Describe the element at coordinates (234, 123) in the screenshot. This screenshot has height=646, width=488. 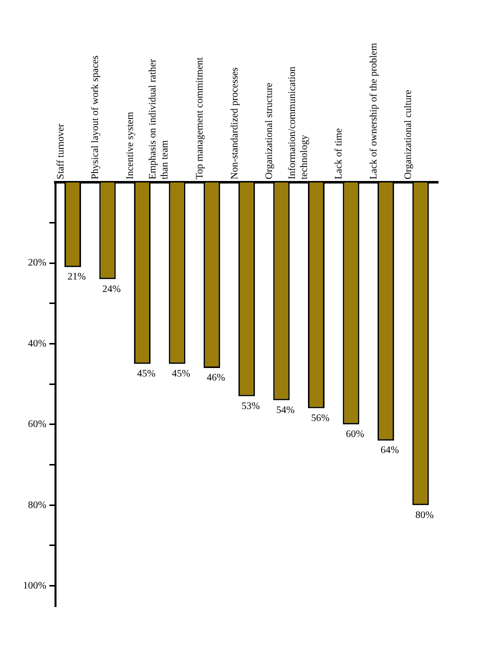
I see `x-tick-label: Non-standardized processes` at that location.